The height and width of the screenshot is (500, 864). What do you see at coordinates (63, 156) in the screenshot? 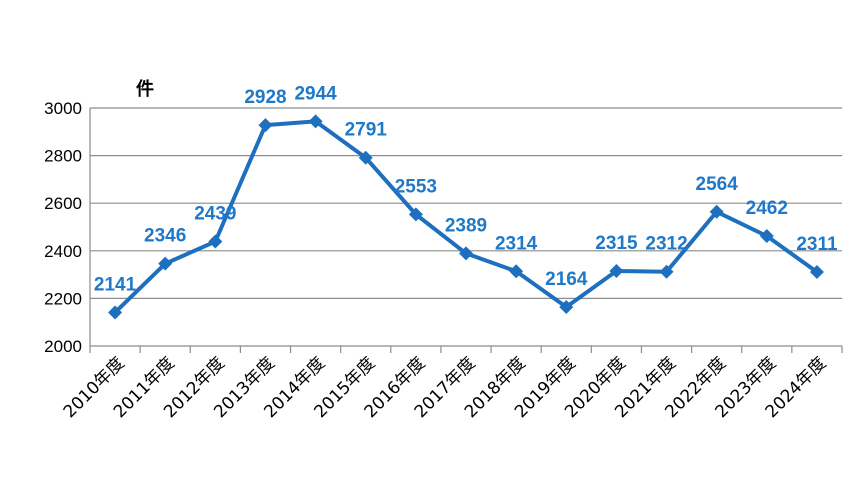
I see `y-tick-label: 2800` at bounding box center [63, 156].